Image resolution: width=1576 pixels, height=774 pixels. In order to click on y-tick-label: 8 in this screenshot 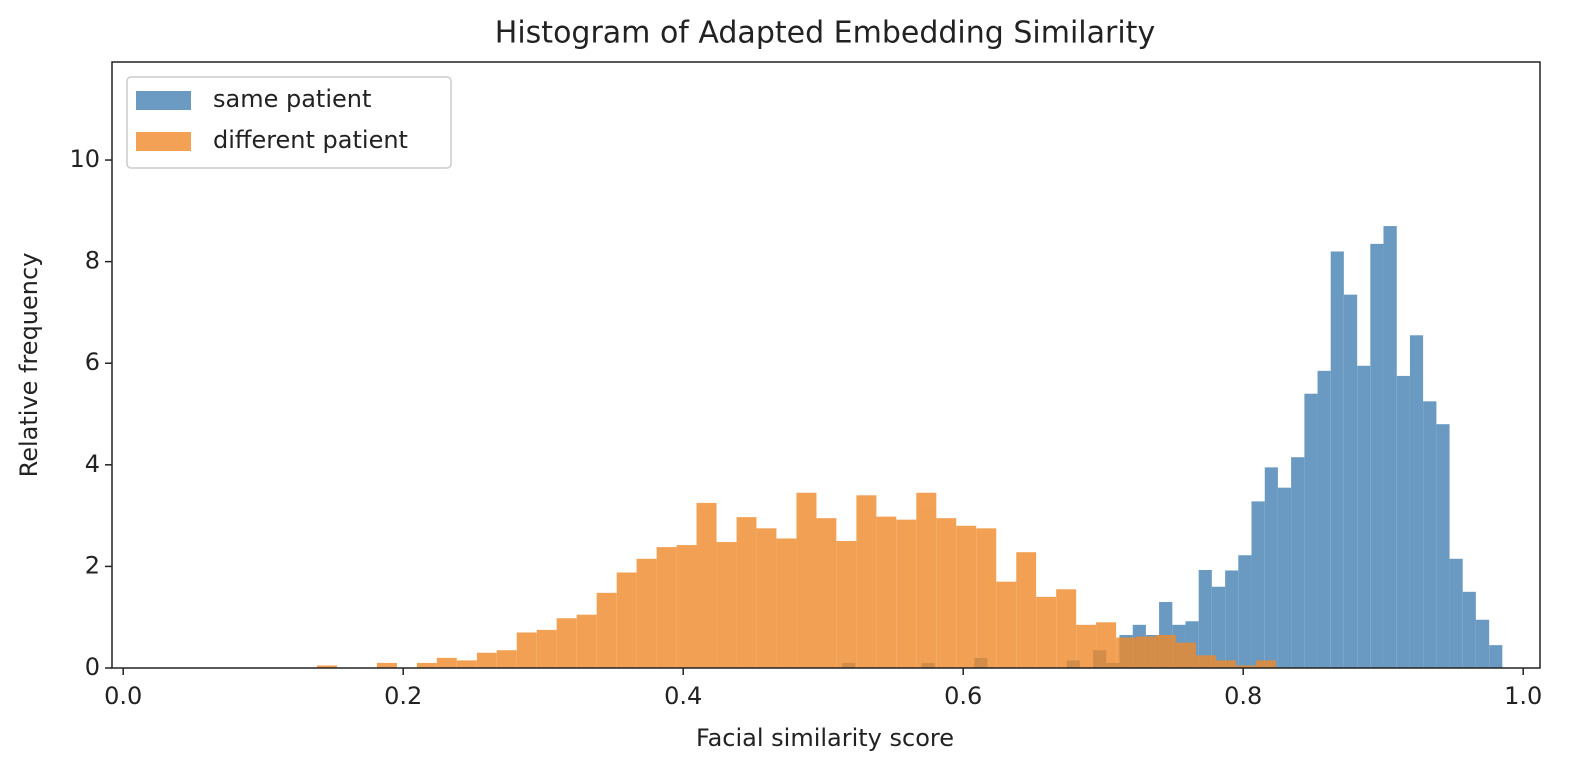, I will do `click(92, 261)`.